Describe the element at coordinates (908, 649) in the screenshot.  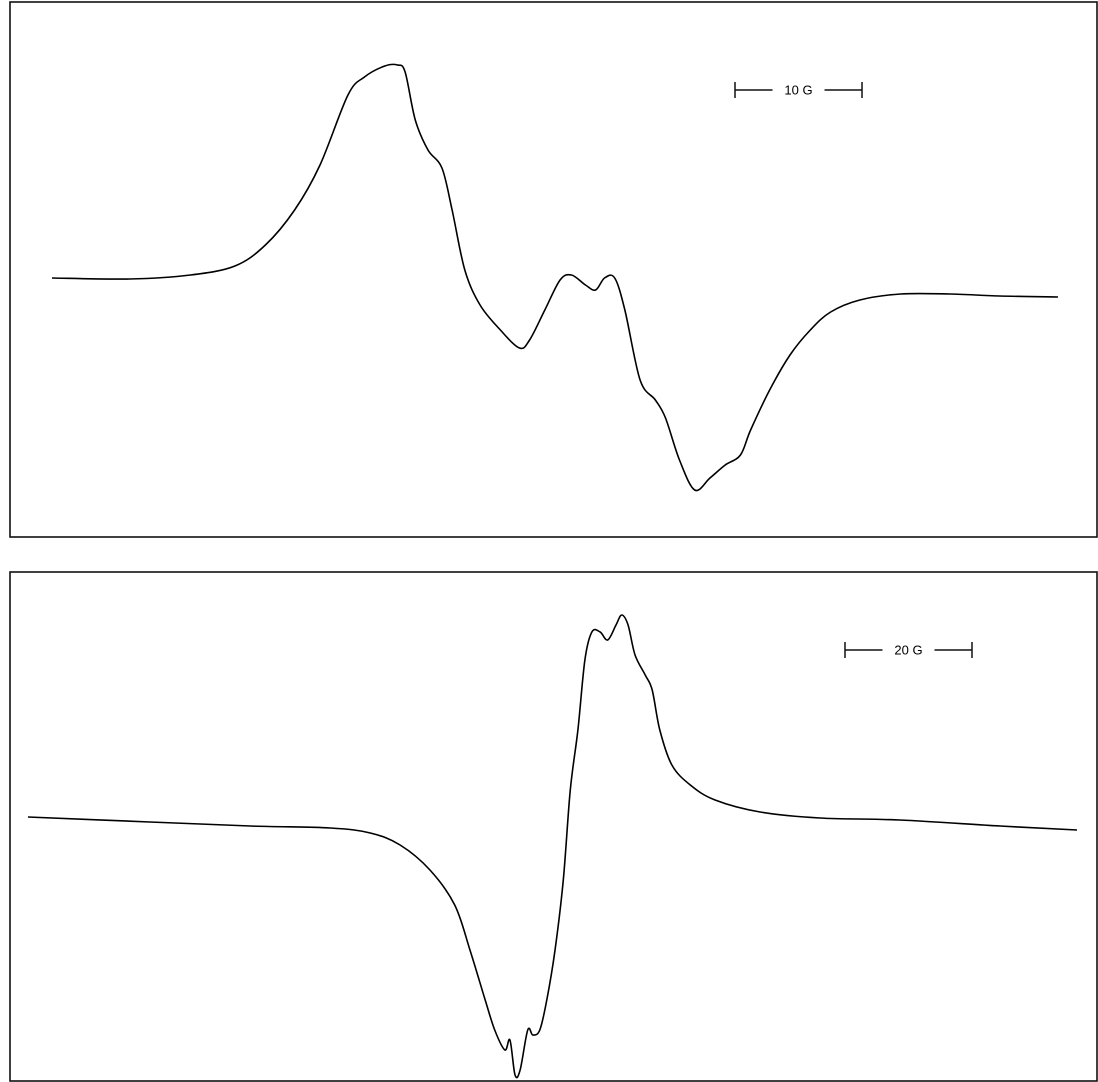
I see `scale-bar-label: 20 G` at that location.